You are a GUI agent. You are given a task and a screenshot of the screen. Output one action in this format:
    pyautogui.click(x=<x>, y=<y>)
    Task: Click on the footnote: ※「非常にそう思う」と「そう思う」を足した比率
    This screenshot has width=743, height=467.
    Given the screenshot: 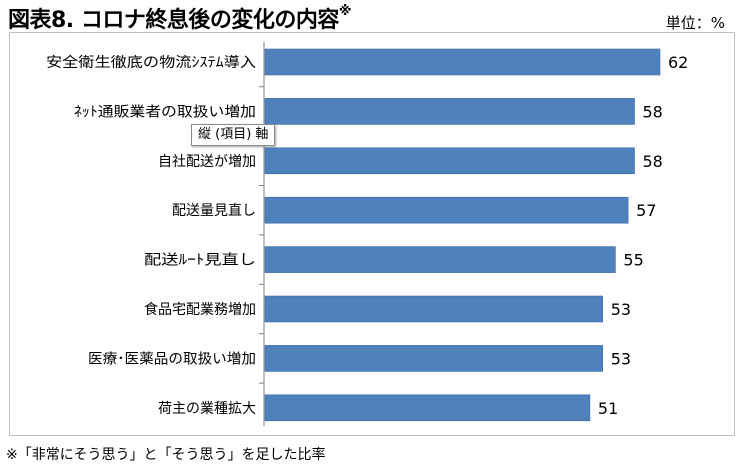 What is the action you would take?
    pyautogui.click(x=166, y=455)
    